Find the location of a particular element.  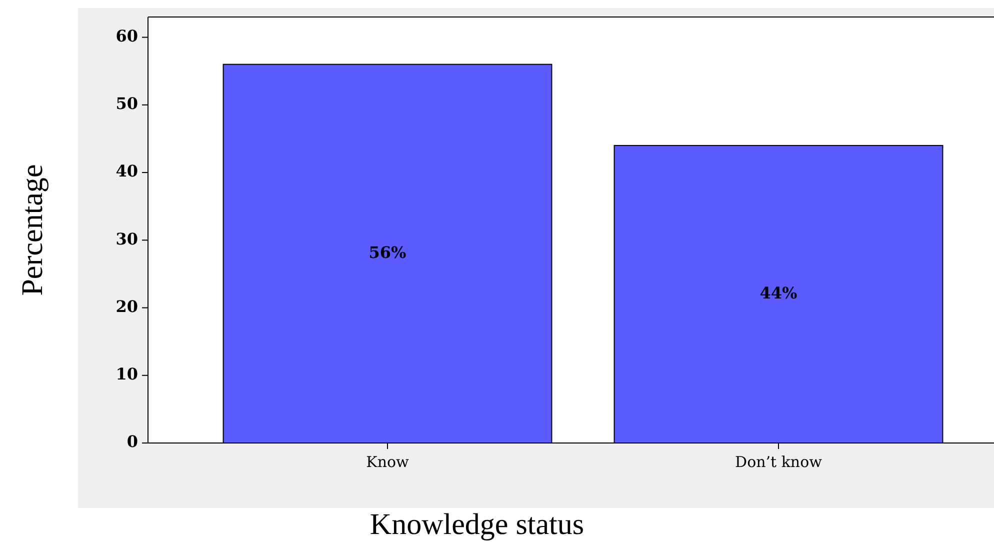

data-label: 44% is located at coordinates (779, 292).